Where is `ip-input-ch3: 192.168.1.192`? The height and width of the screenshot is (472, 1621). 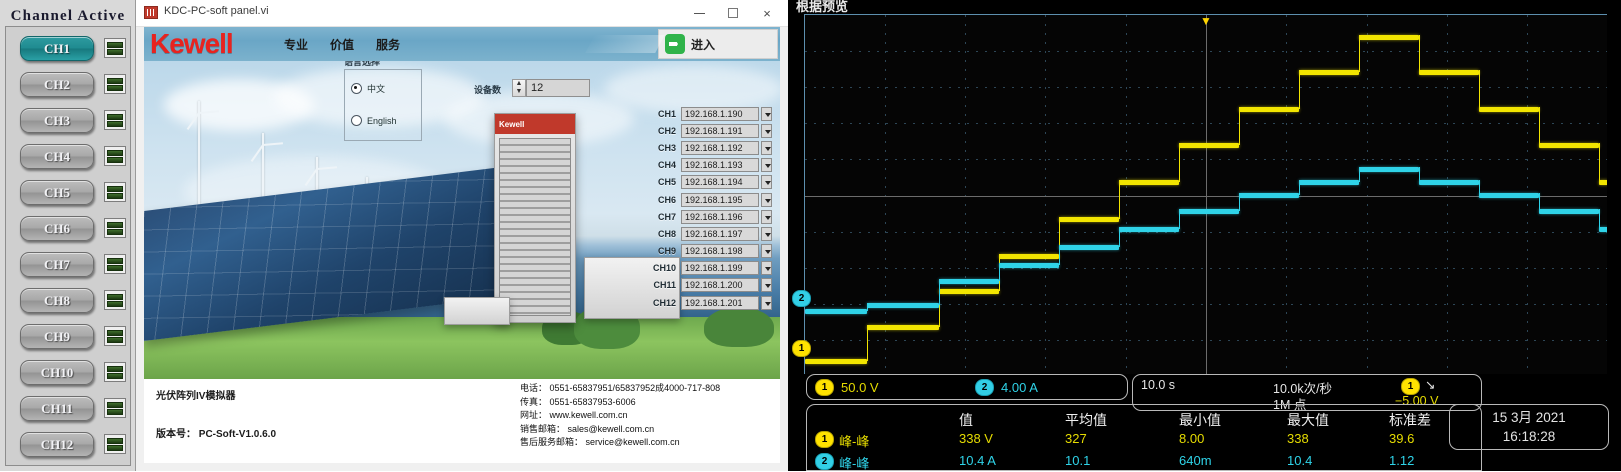 ip-input-ch3: 192.168.1.192 is located at coordinates (720, 147).